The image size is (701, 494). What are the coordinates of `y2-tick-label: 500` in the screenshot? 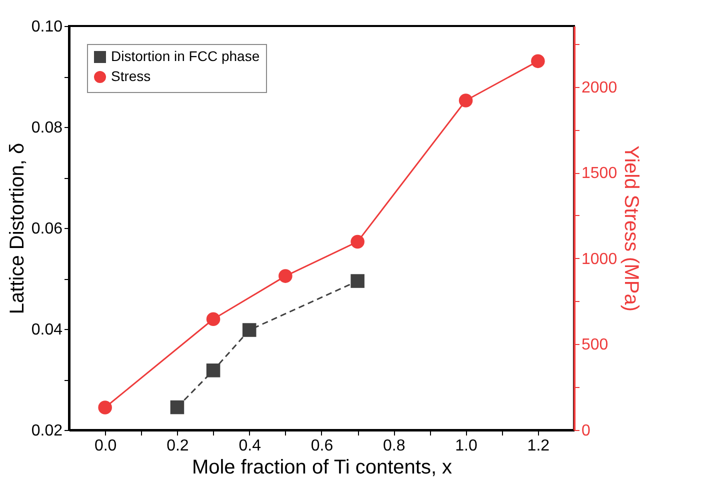 It's located at (595, 345).